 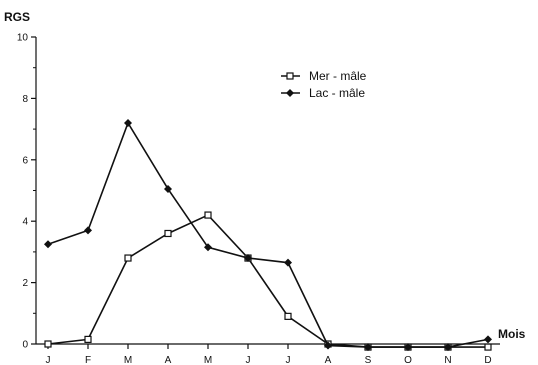 What do you see at coordinates (88, 360) in the screenshot?
I see `x-tick-label: F` at bounding box center [88, 360].